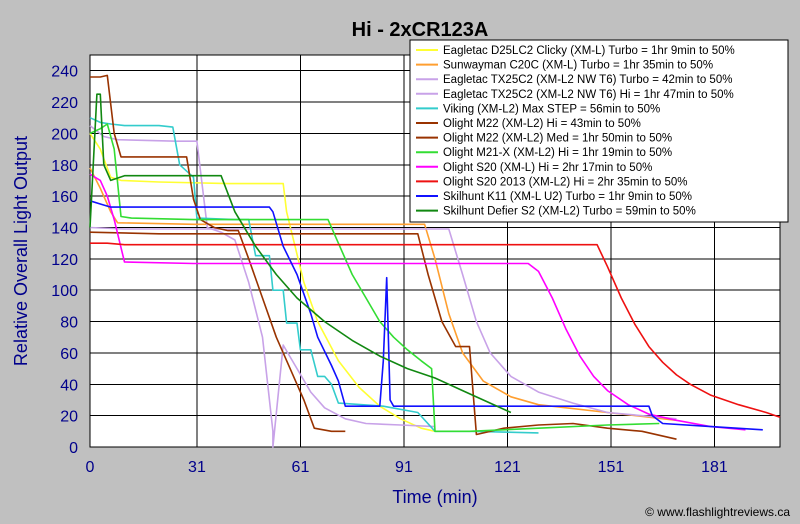  I want to click on y-tick-label: 240, so click(64, 72).